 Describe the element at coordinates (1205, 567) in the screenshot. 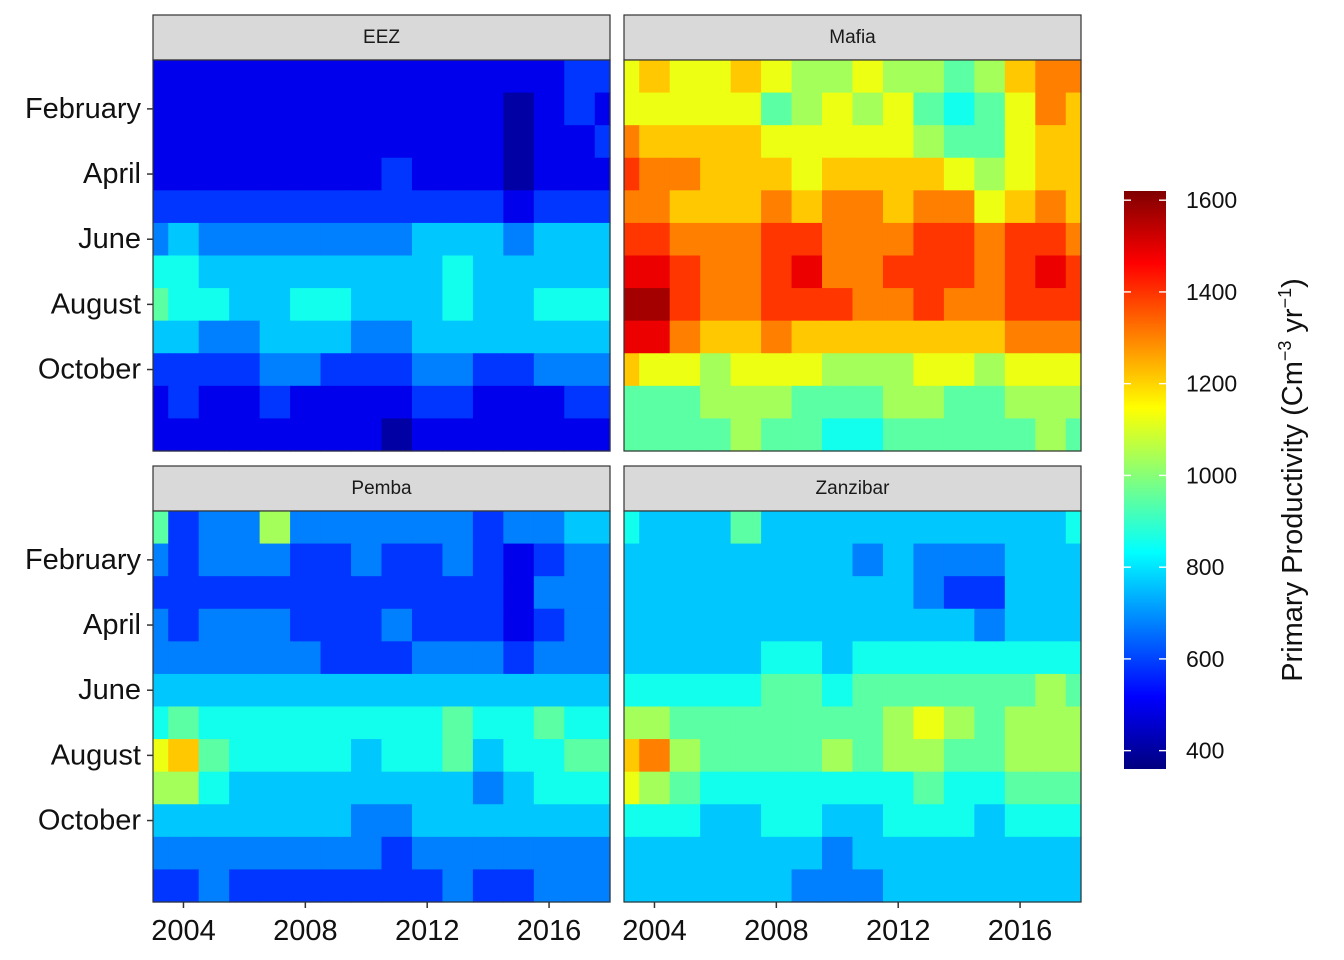

I see `colorbar-tick-label: 800` at that location.